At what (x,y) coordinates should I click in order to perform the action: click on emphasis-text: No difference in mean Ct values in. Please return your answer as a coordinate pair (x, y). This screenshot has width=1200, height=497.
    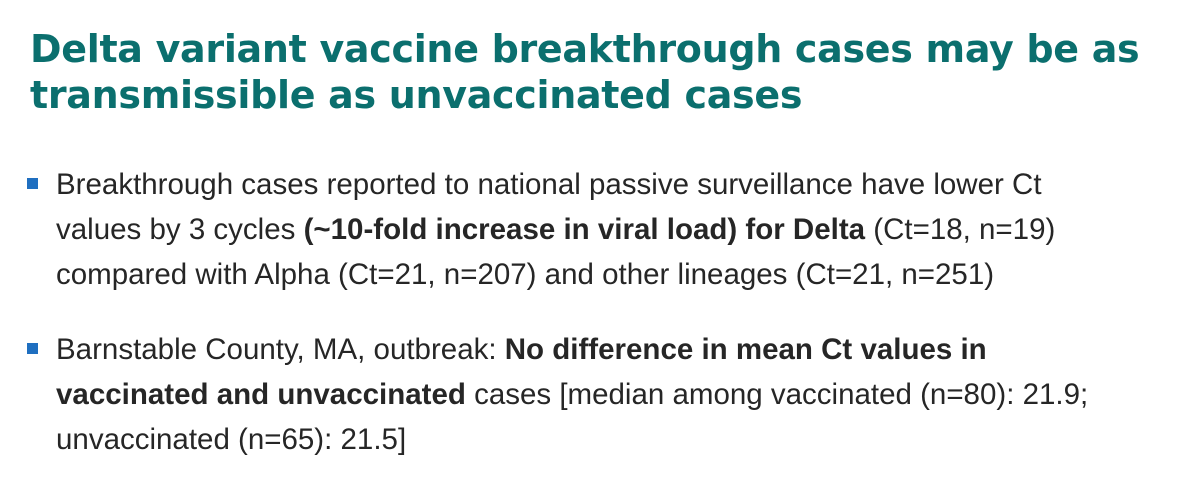
    Looking at the image, I should click on (745, 349).